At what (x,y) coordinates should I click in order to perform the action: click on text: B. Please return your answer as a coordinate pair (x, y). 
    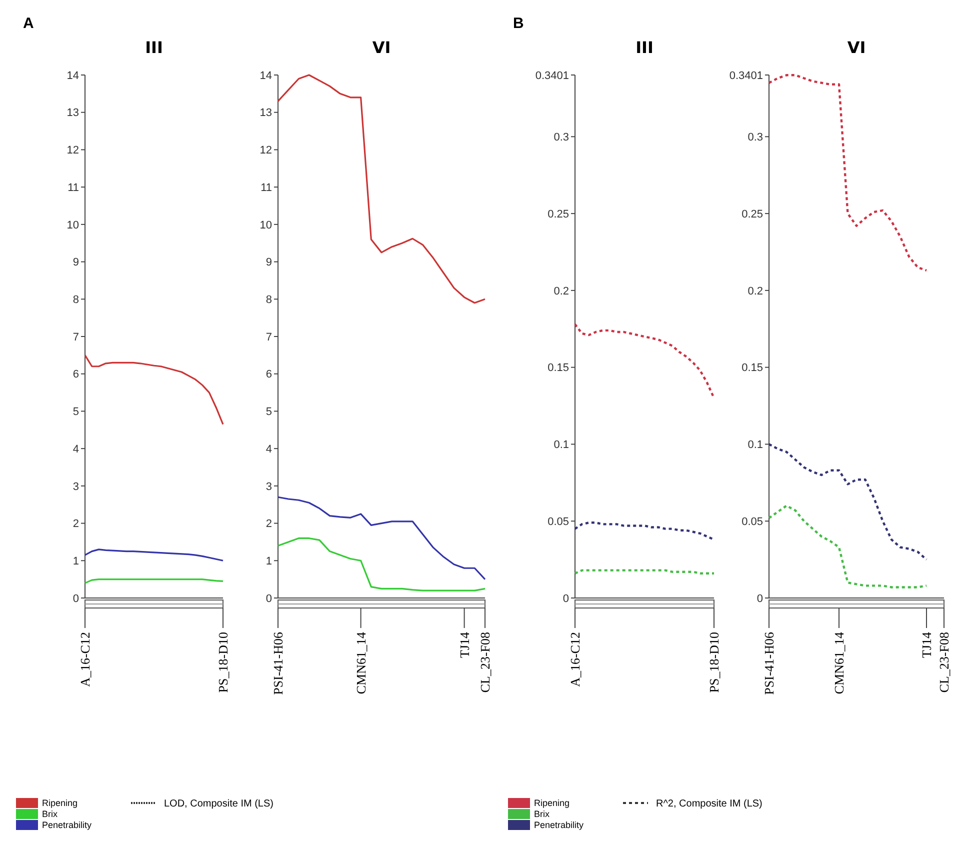
    Looking at the image, I should click on (518, 23).